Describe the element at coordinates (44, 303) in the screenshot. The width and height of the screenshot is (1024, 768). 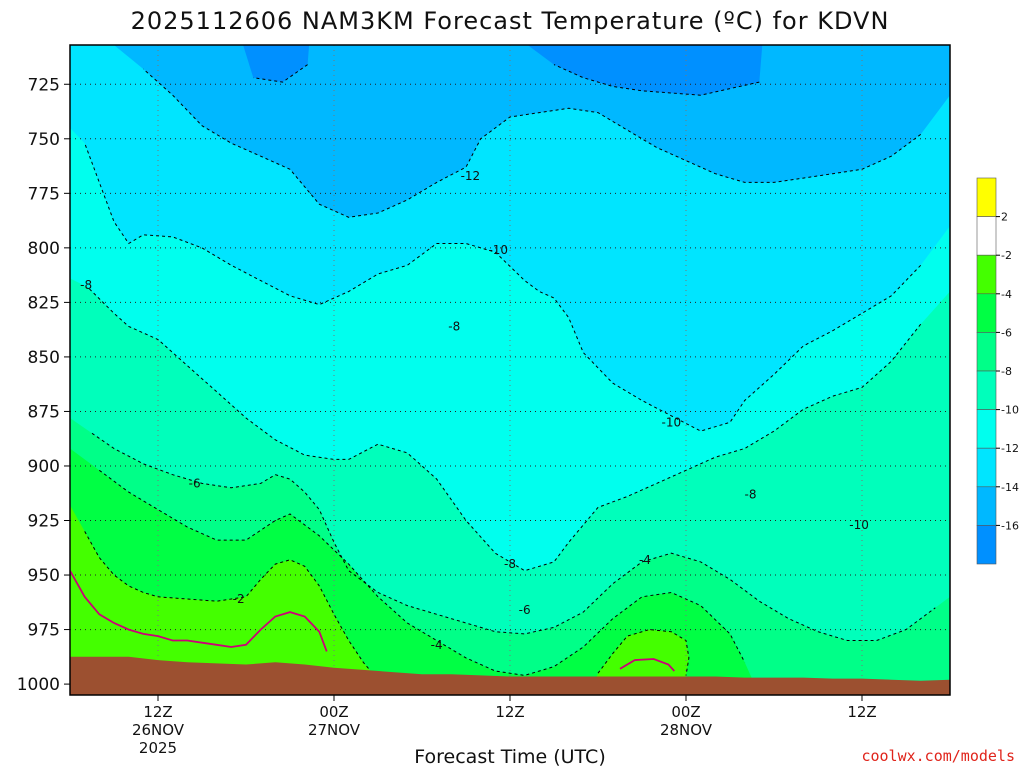
I see `y-tick-label: 825` at that location.